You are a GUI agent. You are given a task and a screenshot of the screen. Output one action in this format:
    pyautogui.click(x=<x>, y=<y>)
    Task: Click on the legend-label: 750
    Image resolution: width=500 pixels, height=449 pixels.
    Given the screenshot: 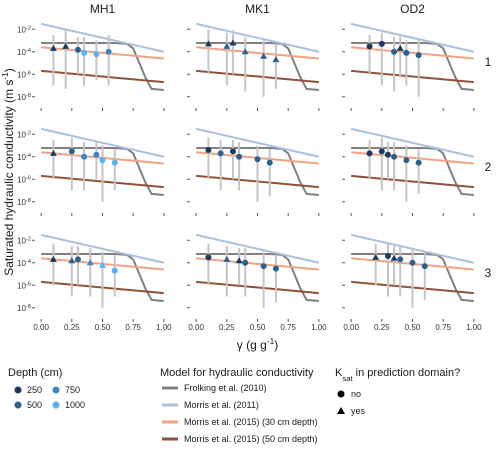 What is the action you would take?
    pyautogui.click(x=72, y=390)
    